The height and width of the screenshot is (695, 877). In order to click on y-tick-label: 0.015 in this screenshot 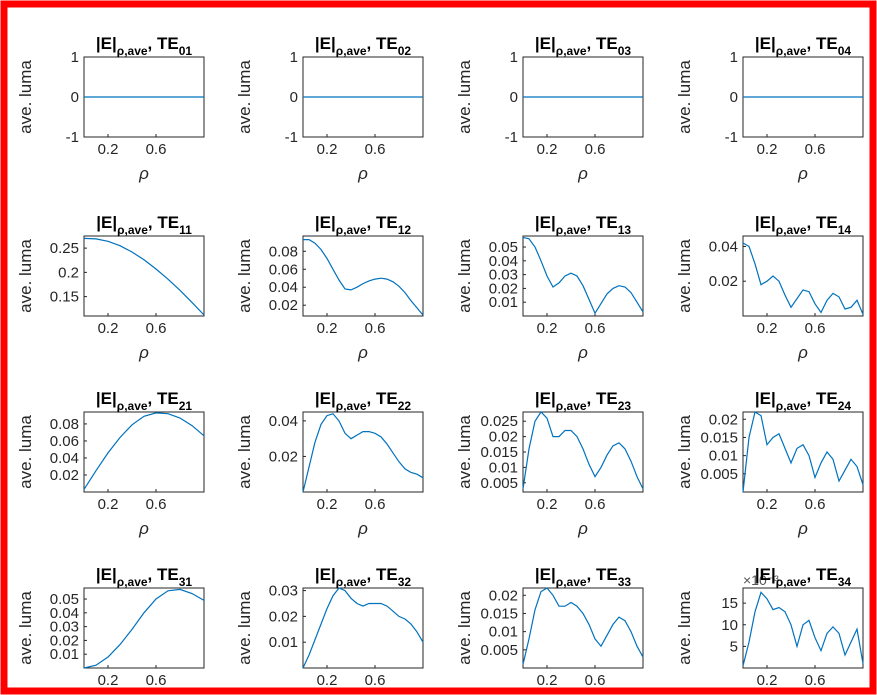, I will do `click(499, 613)`.